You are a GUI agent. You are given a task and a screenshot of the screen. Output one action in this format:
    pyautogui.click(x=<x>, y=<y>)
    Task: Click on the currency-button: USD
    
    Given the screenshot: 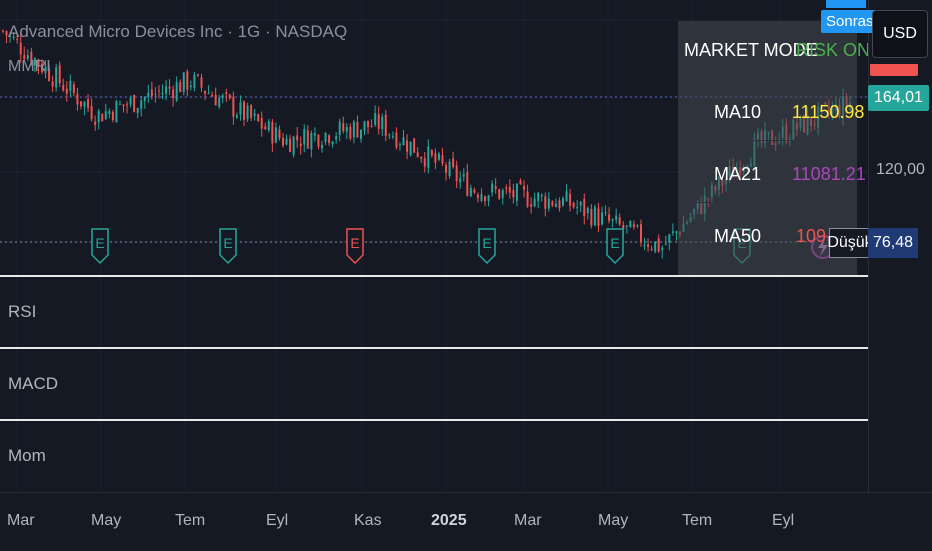 What is the action you would take?
    pyautogui.click(x=900, y=34)
    